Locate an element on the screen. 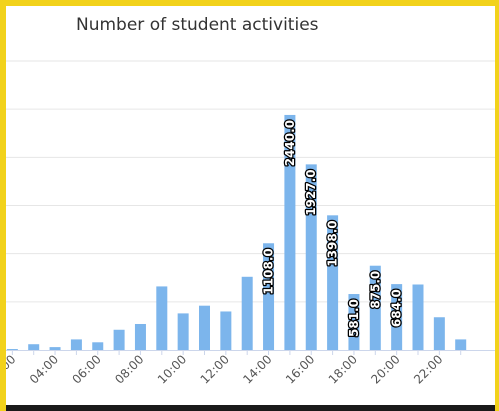  x-tick-label: 20:00 is located at coordinates (385, 369).